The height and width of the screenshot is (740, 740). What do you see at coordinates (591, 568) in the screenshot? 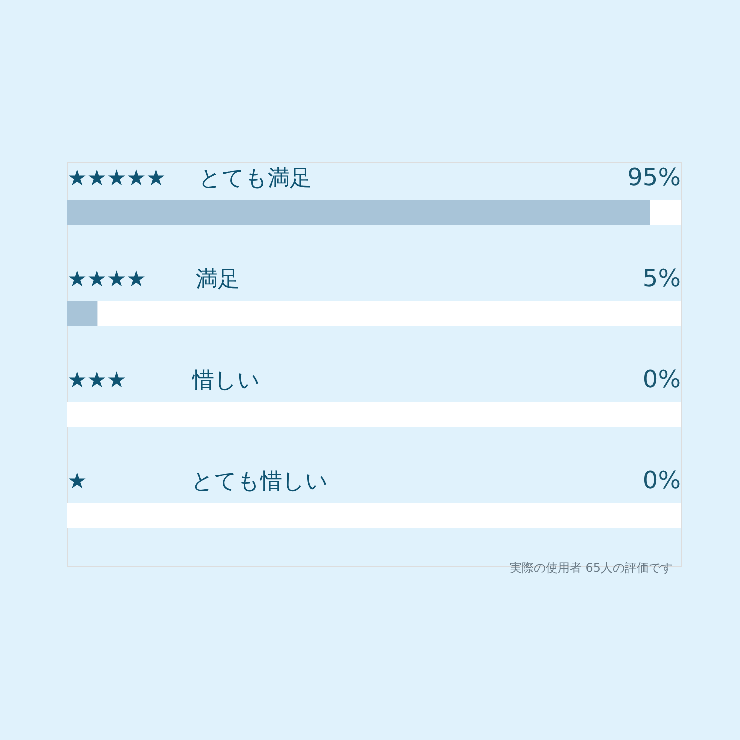
I see `annotation: 実際の使用者 65人の評価です` at bounding box center [591, 568].